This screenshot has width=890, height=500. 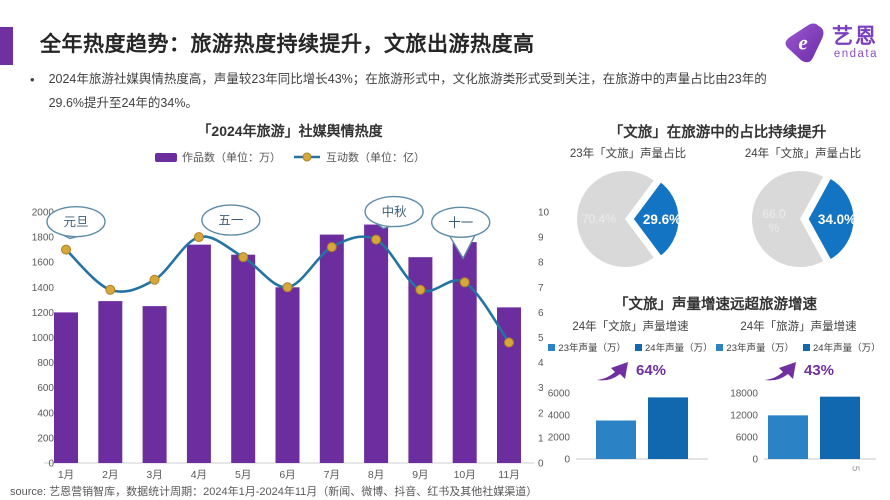 I want to click on svg-text: 8, so click(x=541, y=263).